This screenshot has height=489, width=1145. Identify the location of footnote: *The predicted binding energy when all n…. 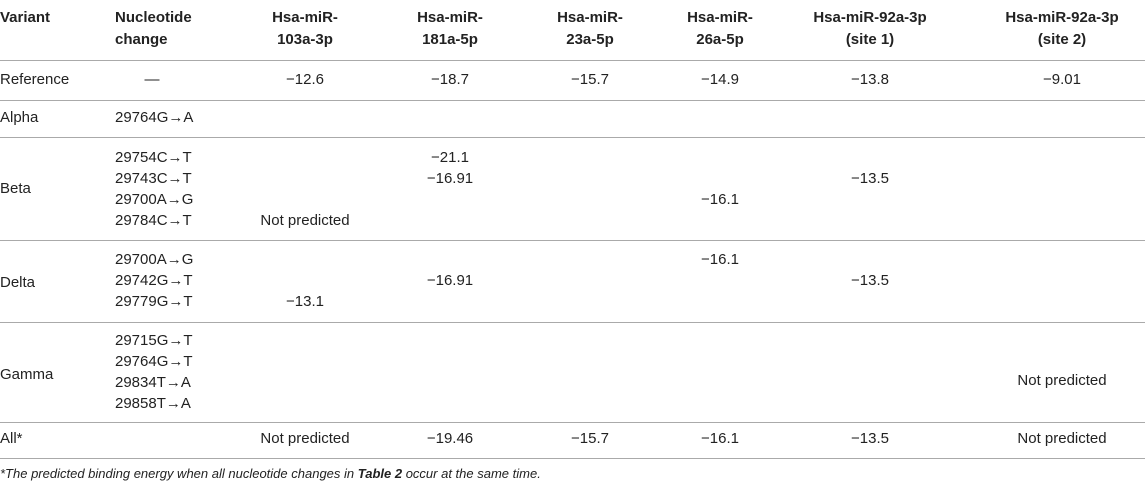
(270, 473).